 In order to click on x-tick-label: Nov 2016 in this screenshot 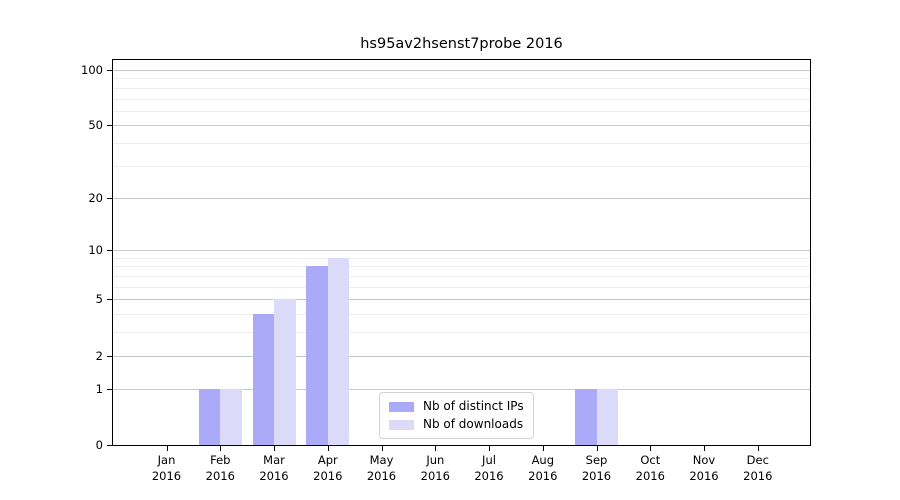, I will do `click(704, 468)`.